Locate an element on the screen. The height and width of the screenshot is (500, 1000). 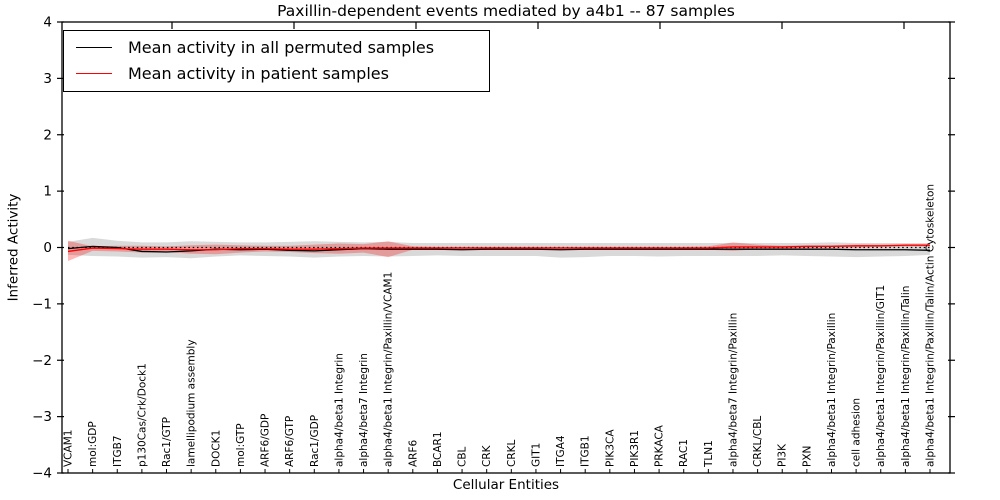
patient-mean-band is located at coordinates (499, 251).